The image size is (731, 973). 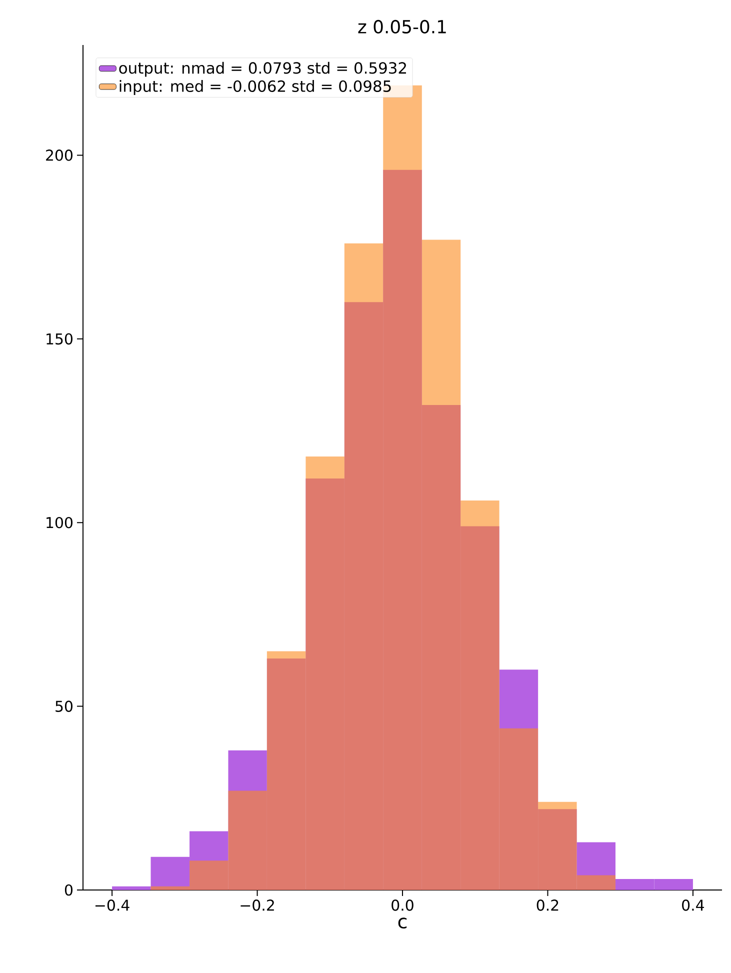 What do you see at coordinates (255, 88) in the screenshot?
I see `legend-label: input: med = -0.0062 std = 0.0985` at bounding box center [255, 88].